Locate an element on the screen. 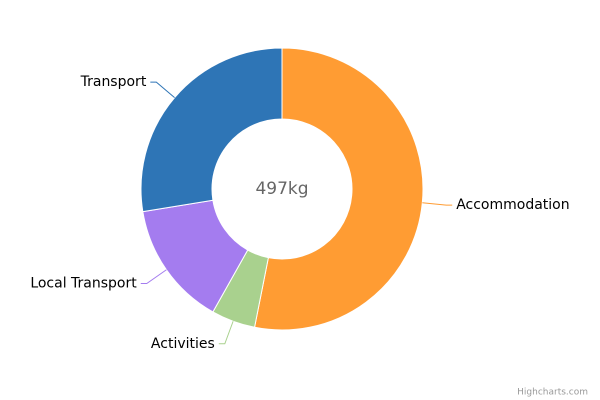  slice-label: Activities is located at coordinates (183, 344).